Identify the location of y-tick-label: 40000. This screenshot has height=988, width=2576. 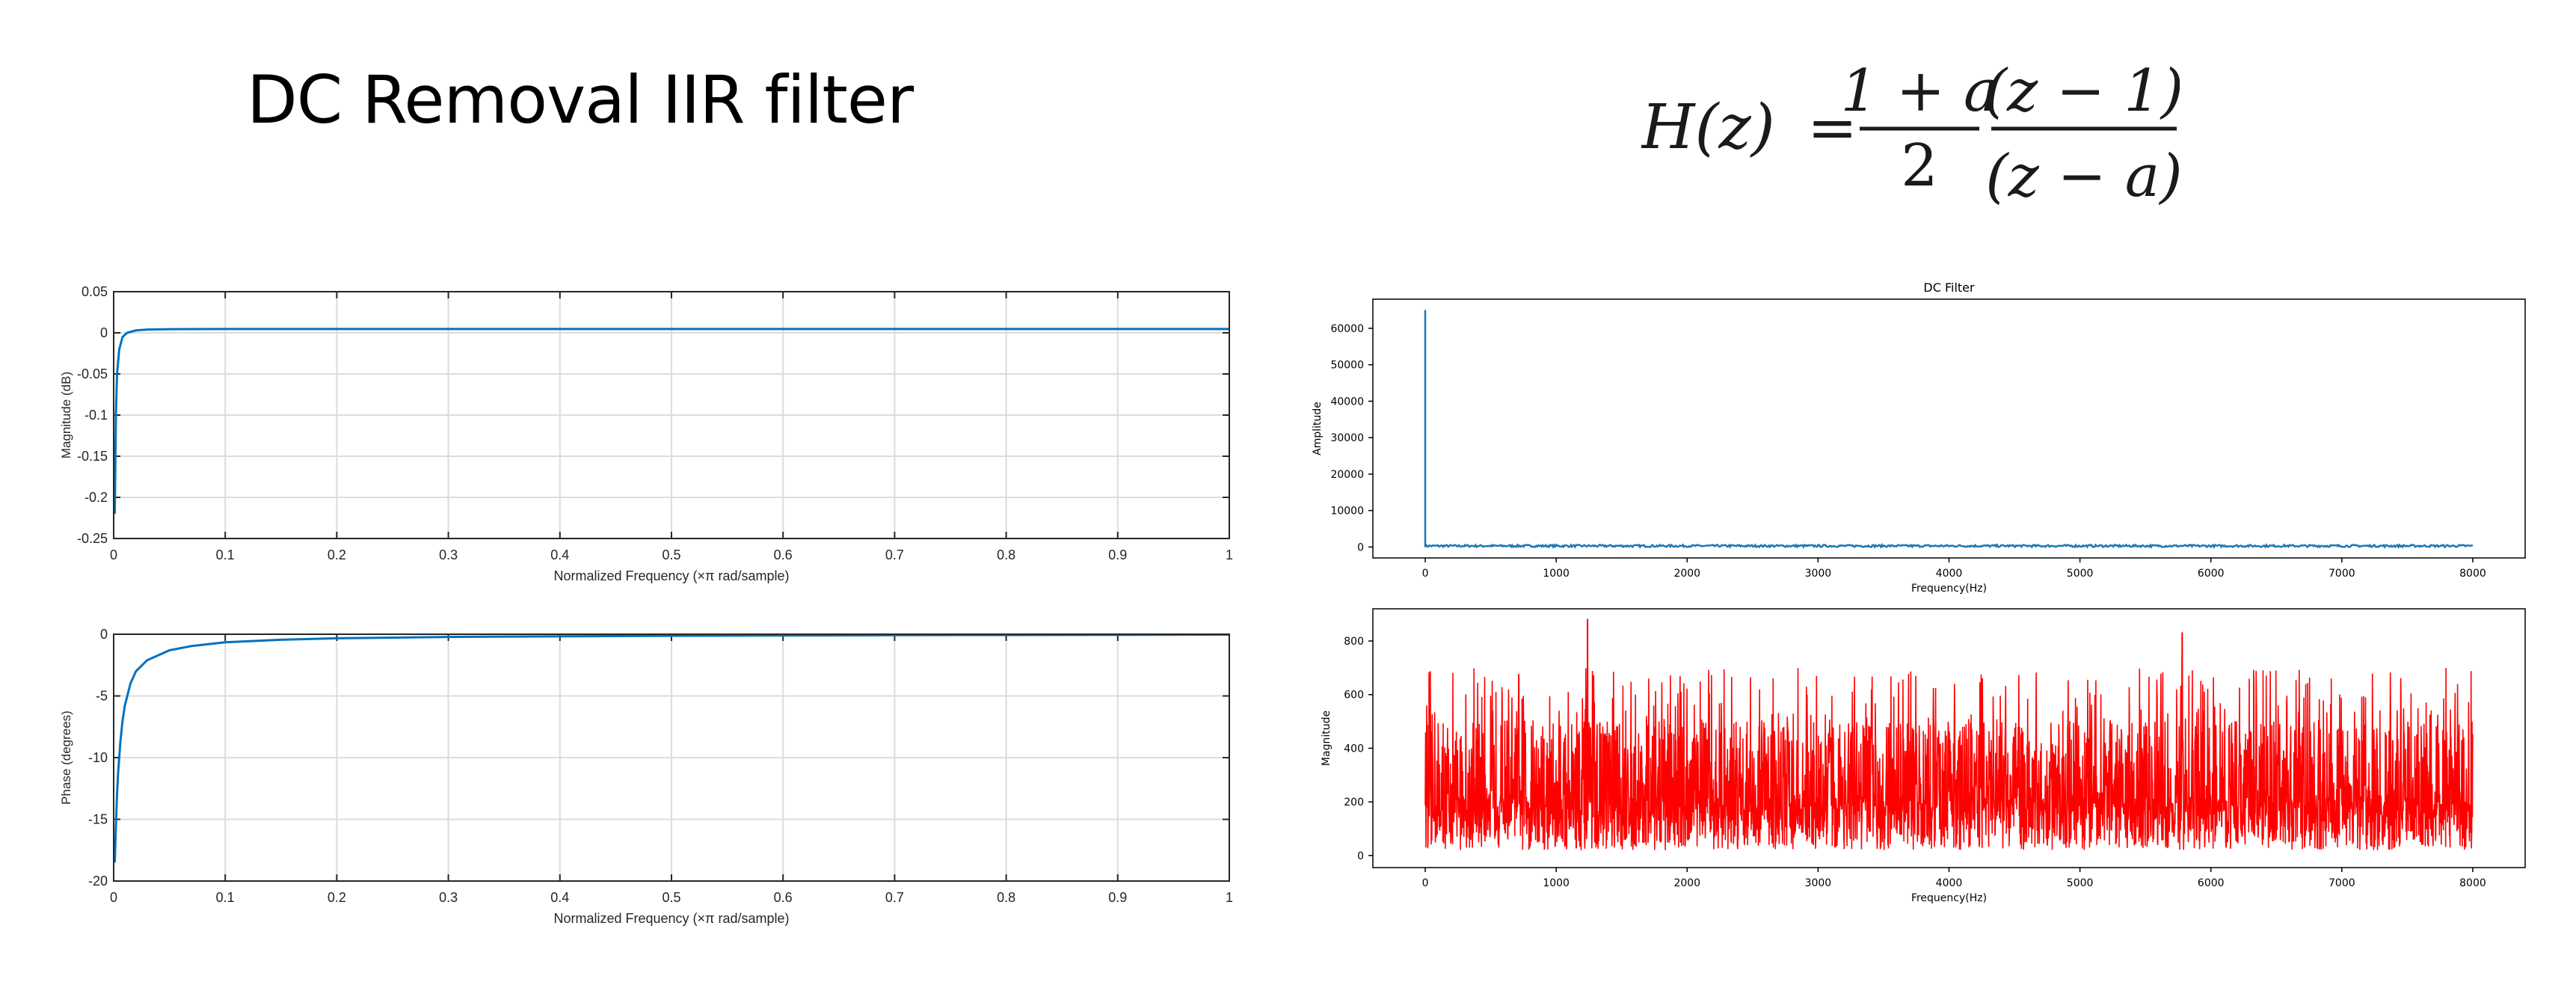
(1347, 402).